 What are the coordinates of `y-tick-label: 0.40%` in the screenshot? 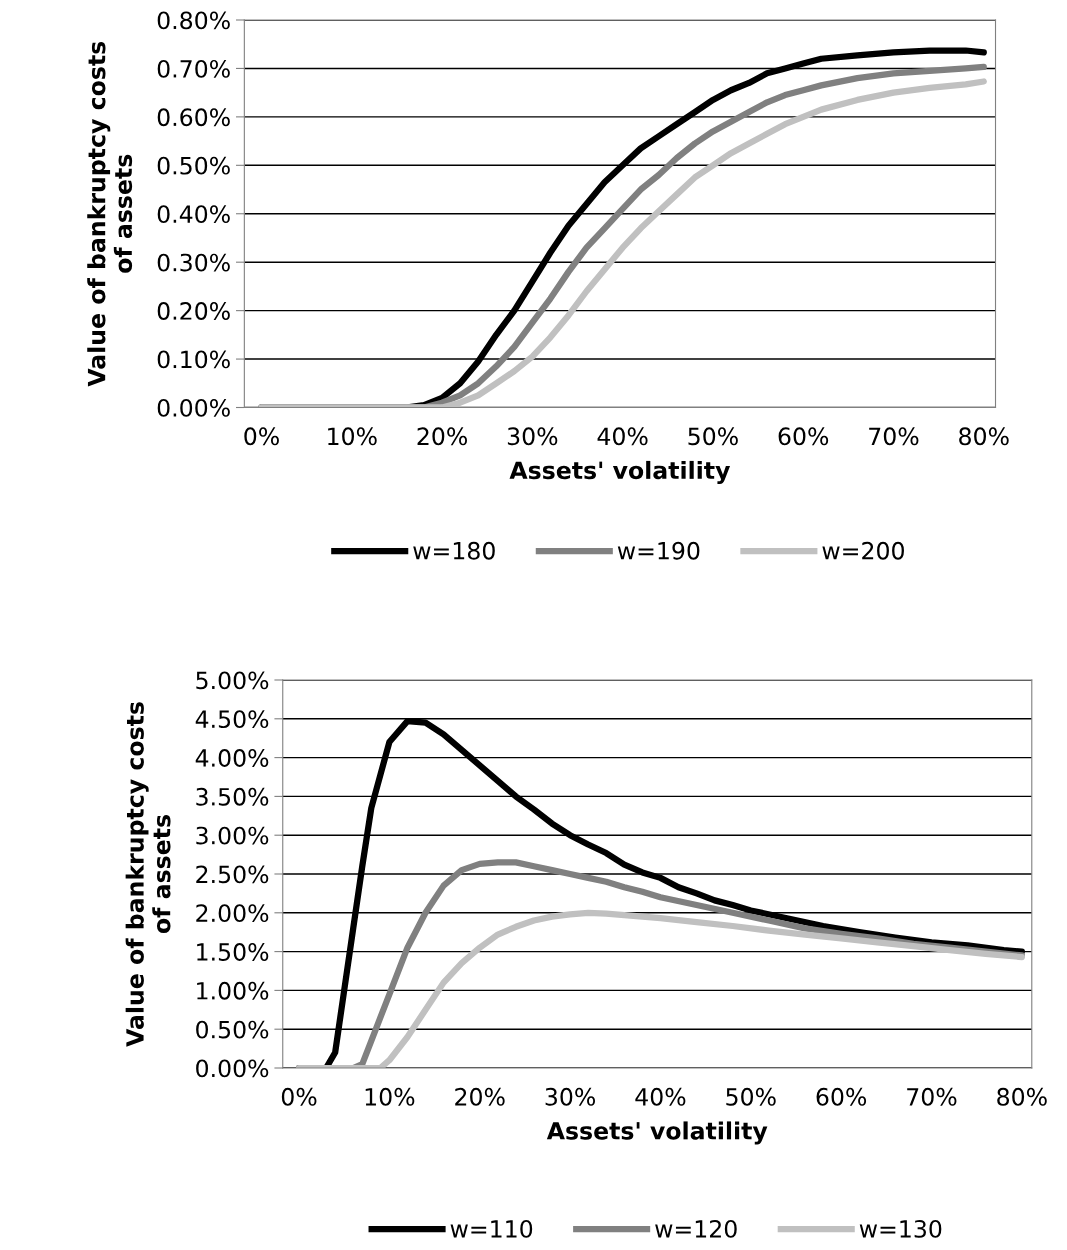 It's located at (193, 214).